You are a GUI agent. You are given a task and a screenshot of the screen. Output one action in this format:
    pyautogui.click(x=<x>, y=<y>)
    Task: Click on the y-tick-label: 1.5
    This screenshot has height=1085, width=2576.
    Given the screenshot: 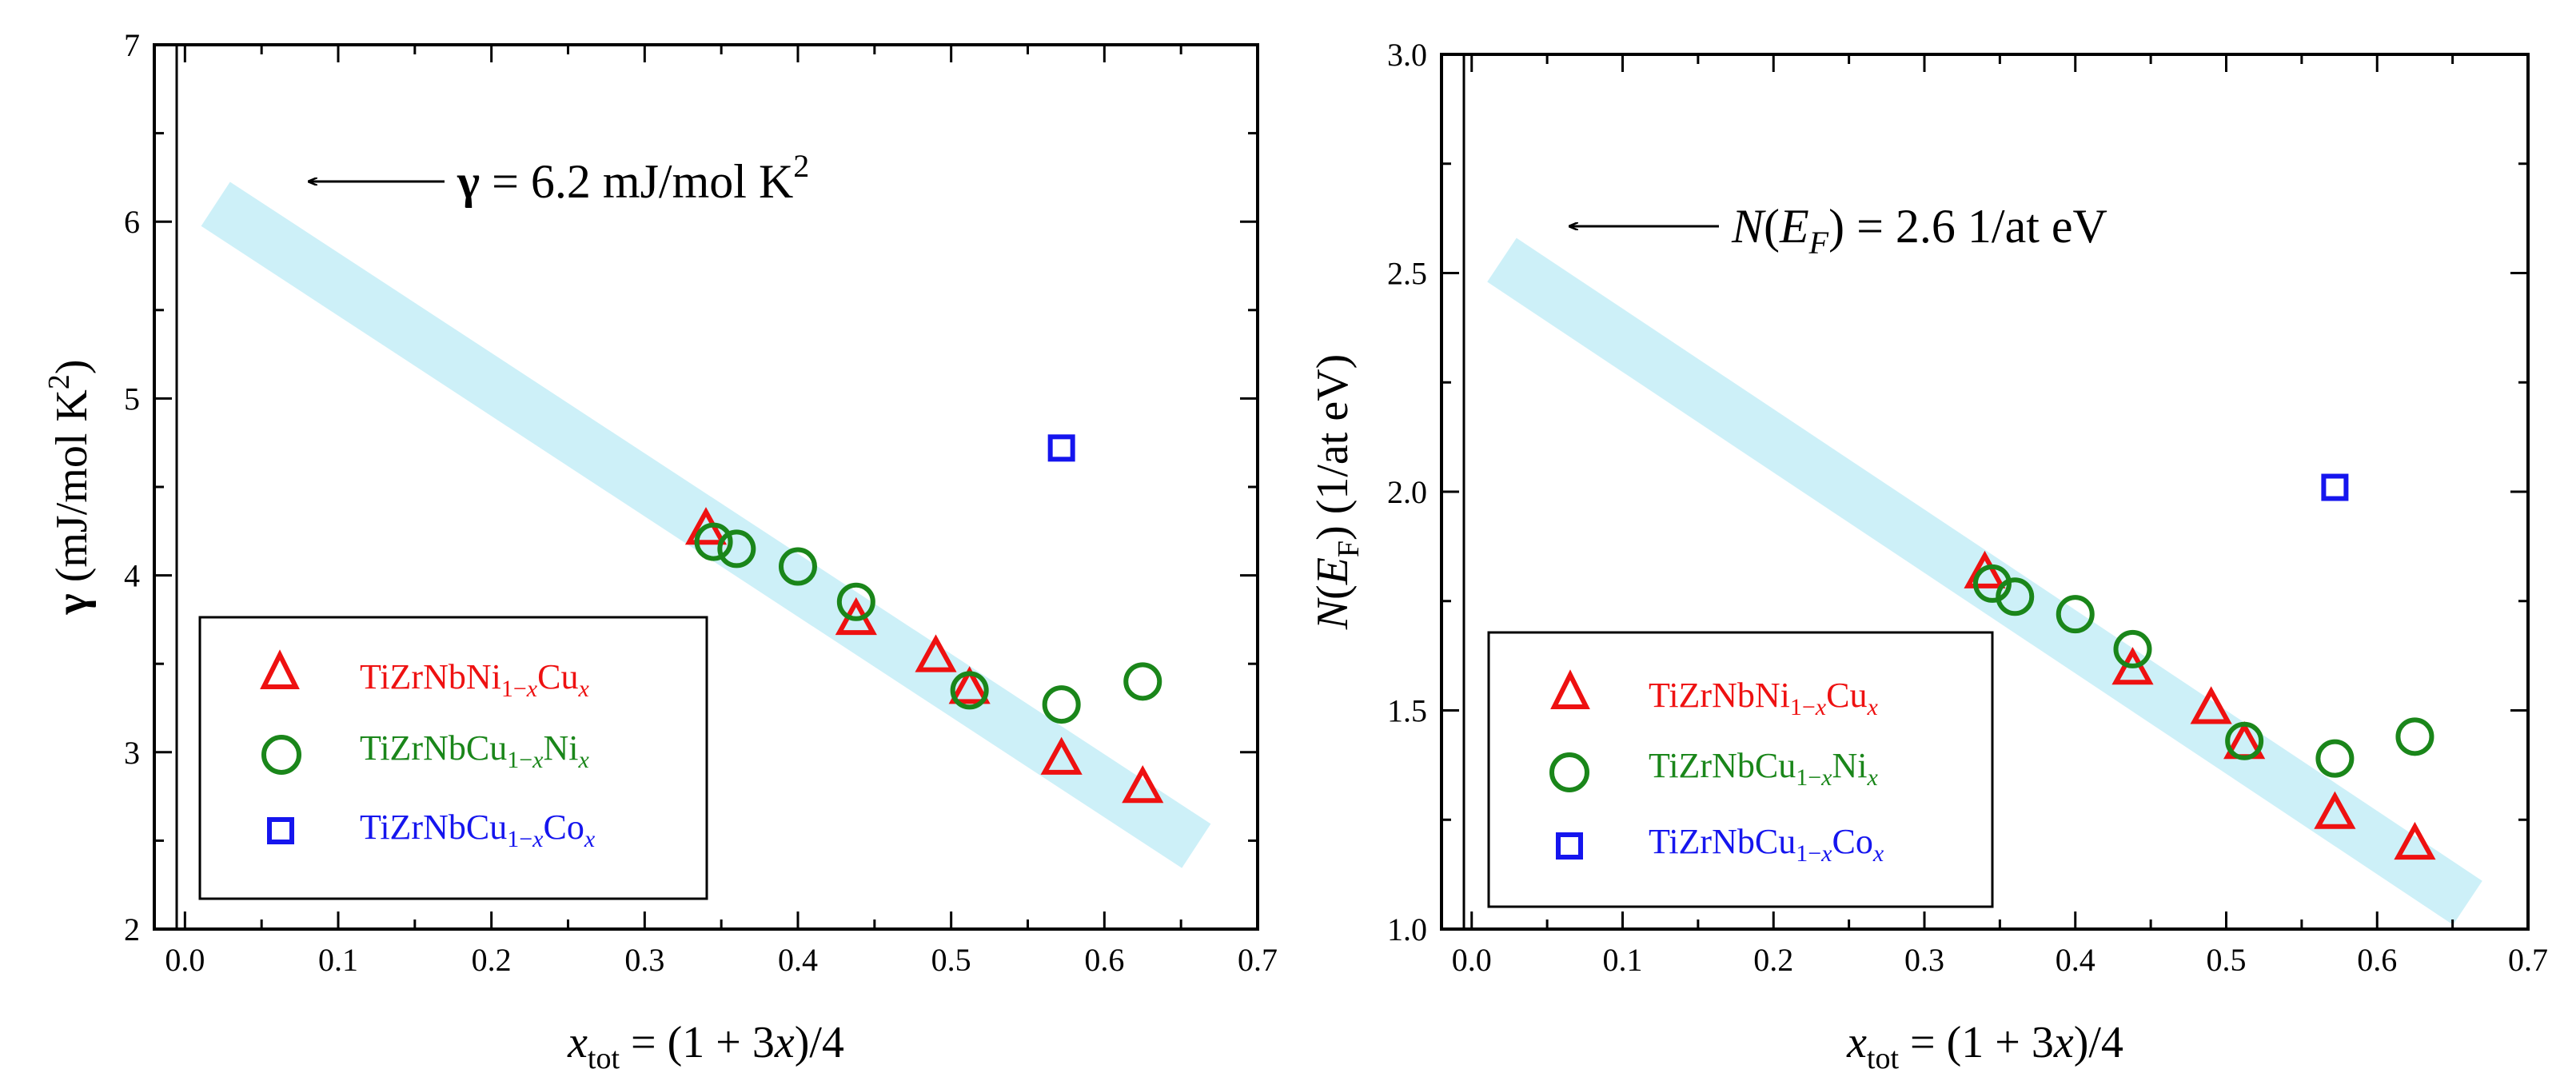 What is the action you would take?
    pyautogui.click(x=1407, y=711)
    